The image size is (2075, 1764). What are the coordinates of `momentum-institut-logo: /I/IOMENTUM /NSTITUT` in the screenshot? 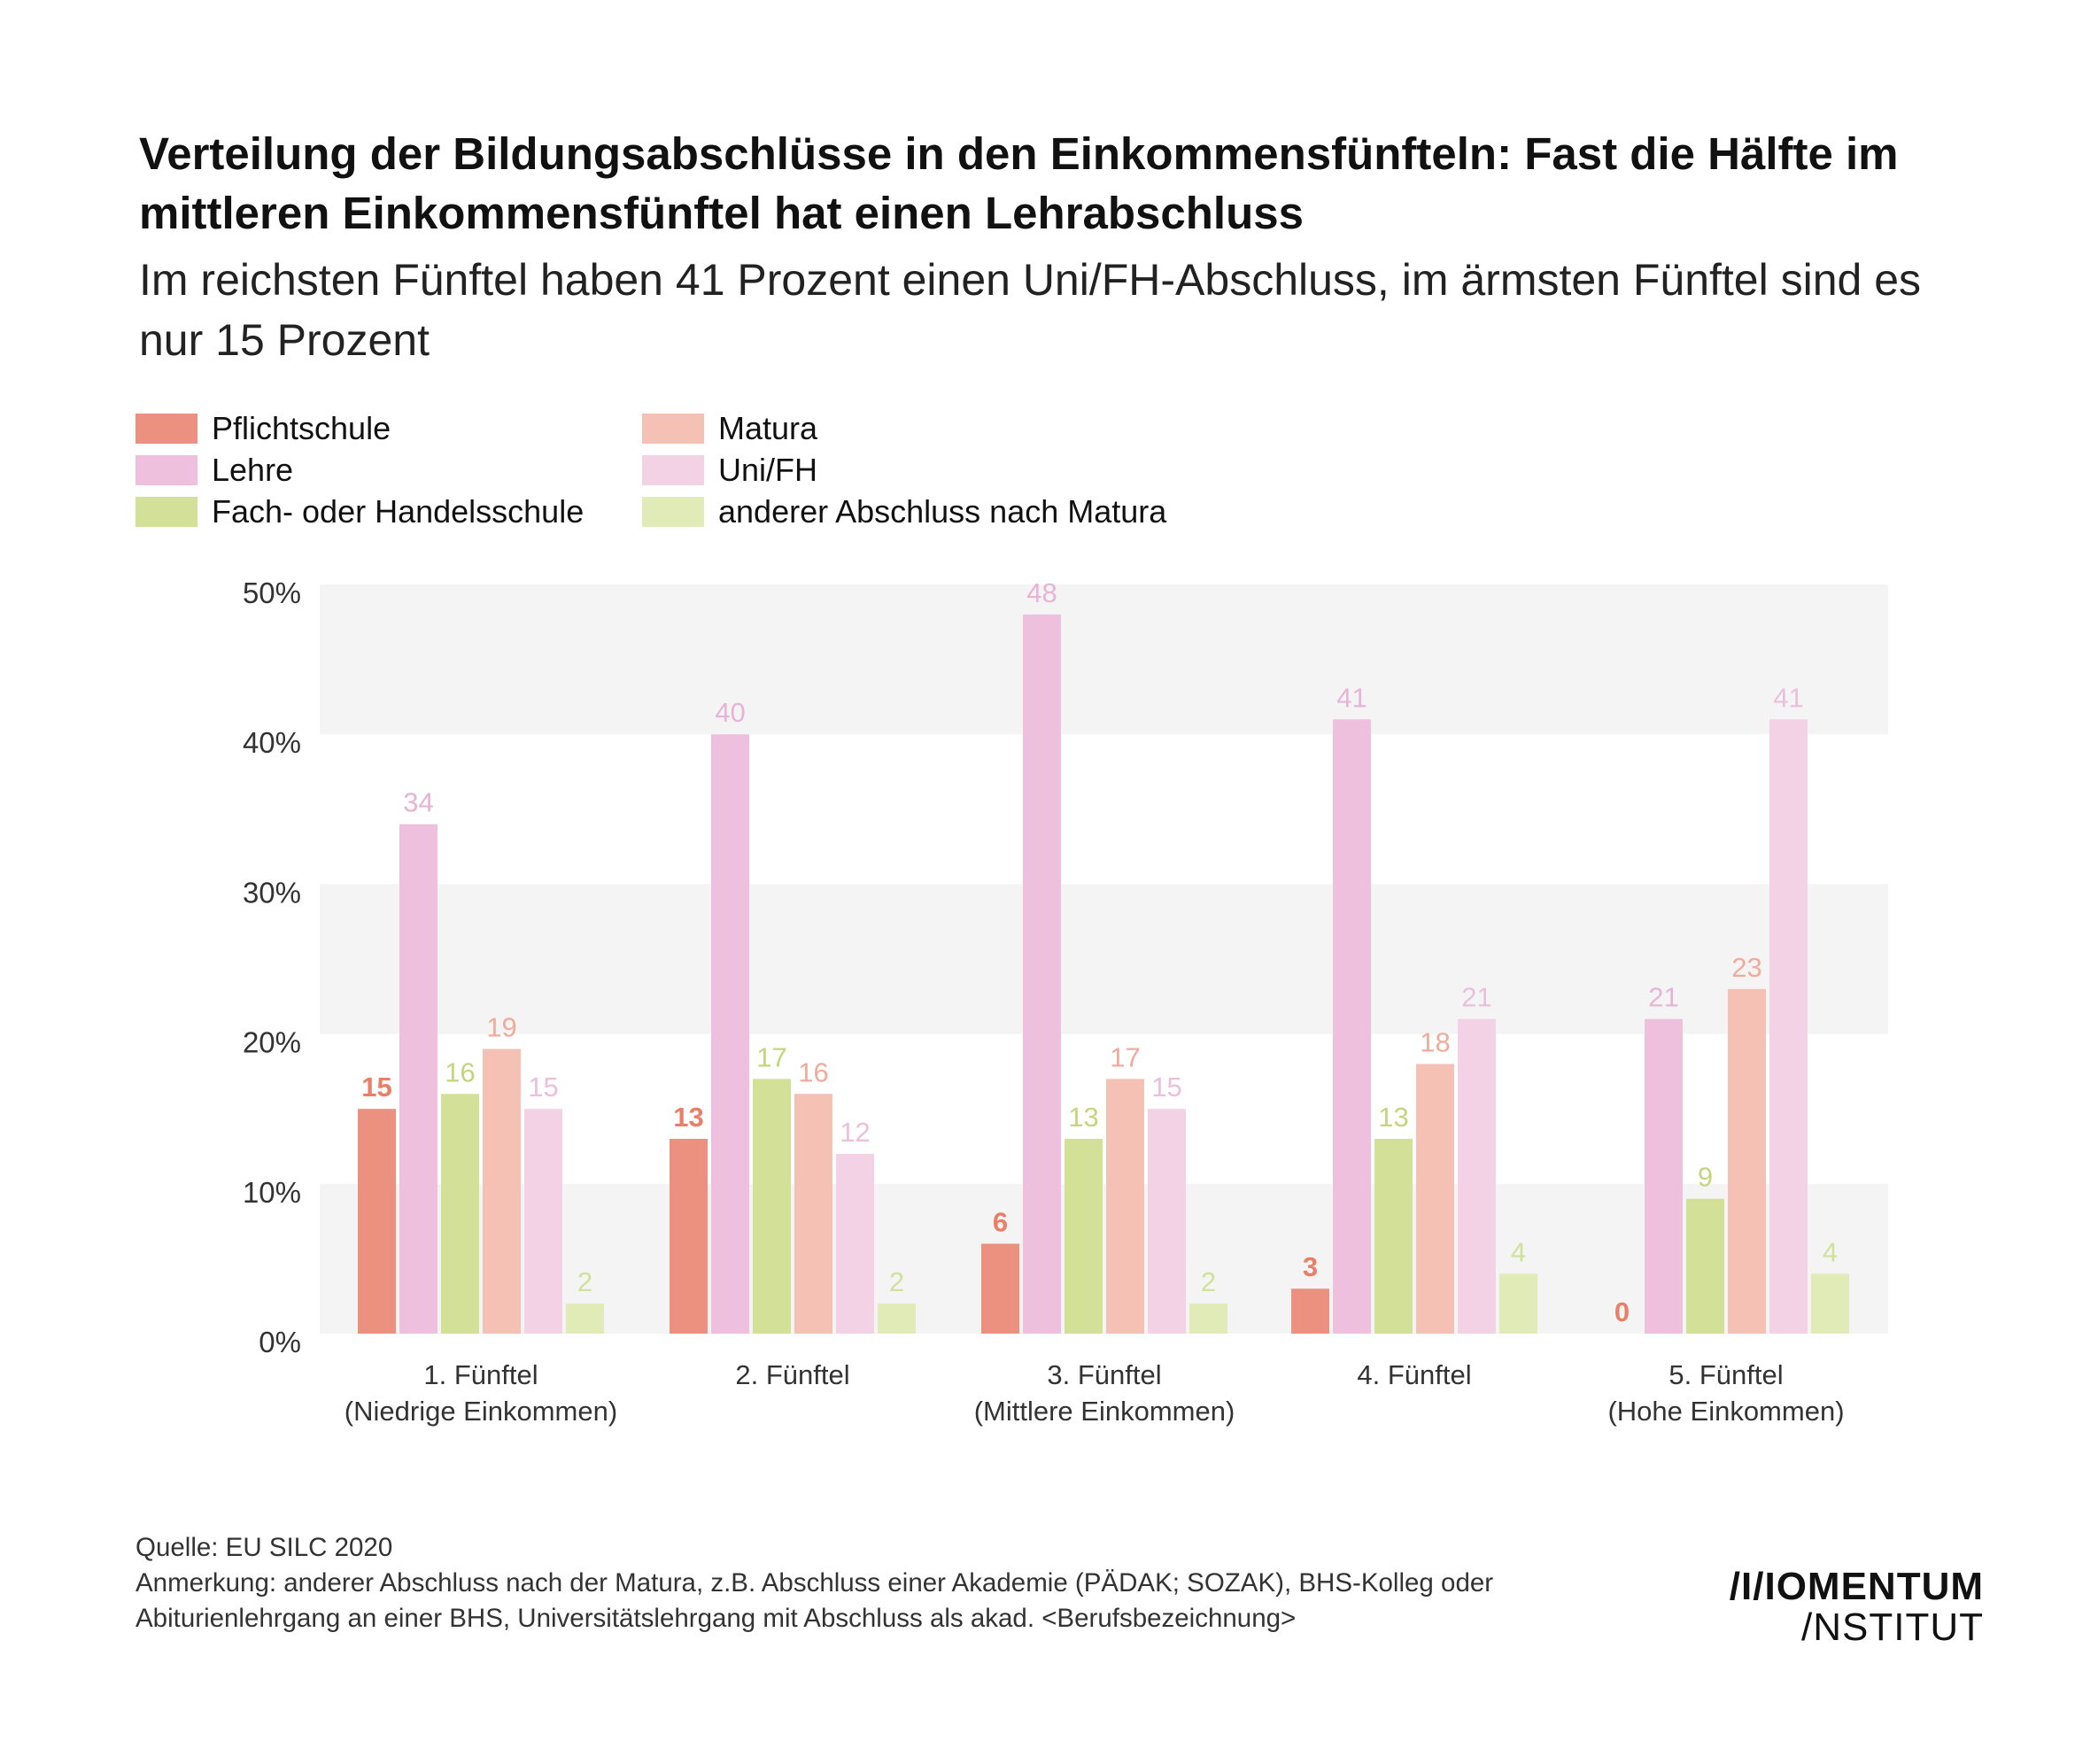 It's located at (1846, 1608).